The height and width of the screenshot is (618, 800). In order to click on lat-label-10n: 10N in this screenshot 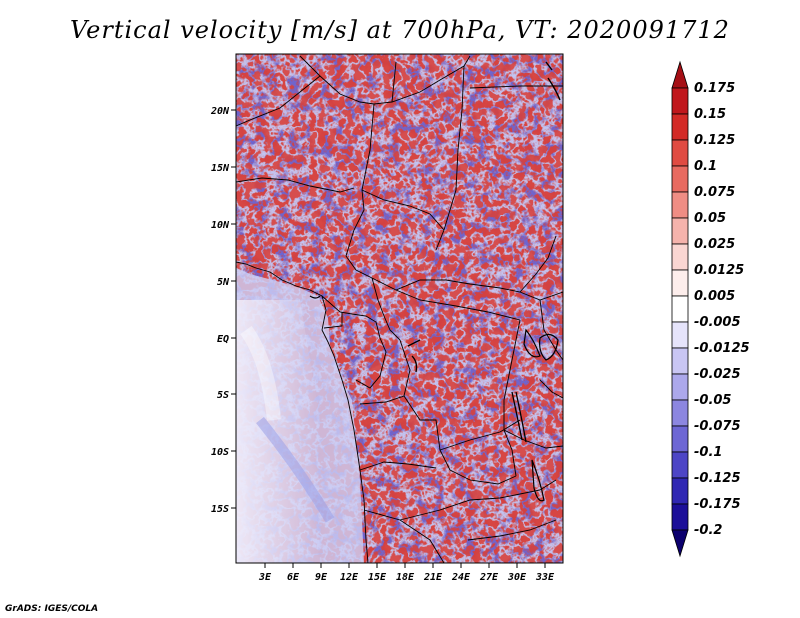, I will do `click(220, 225)`.